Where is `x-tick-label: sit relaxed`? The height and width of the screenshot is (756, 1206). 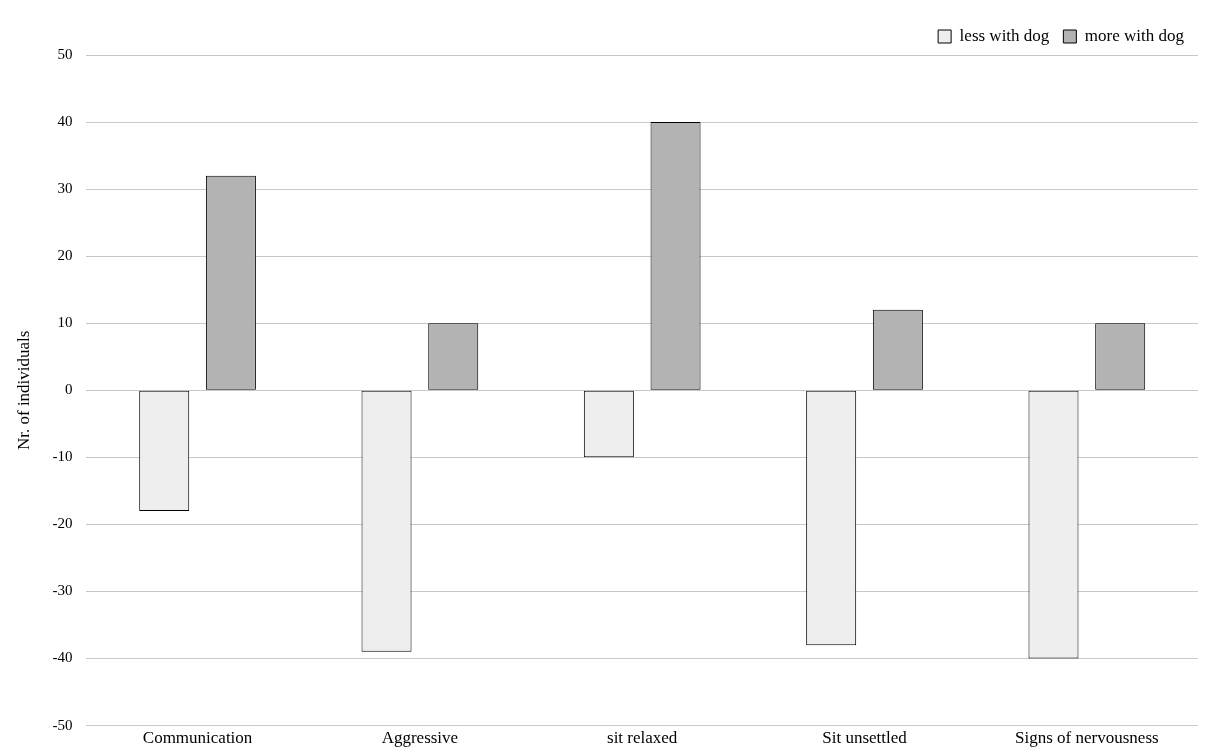
x-tick-label: sit relaxed is located at coordinates (642, 738).